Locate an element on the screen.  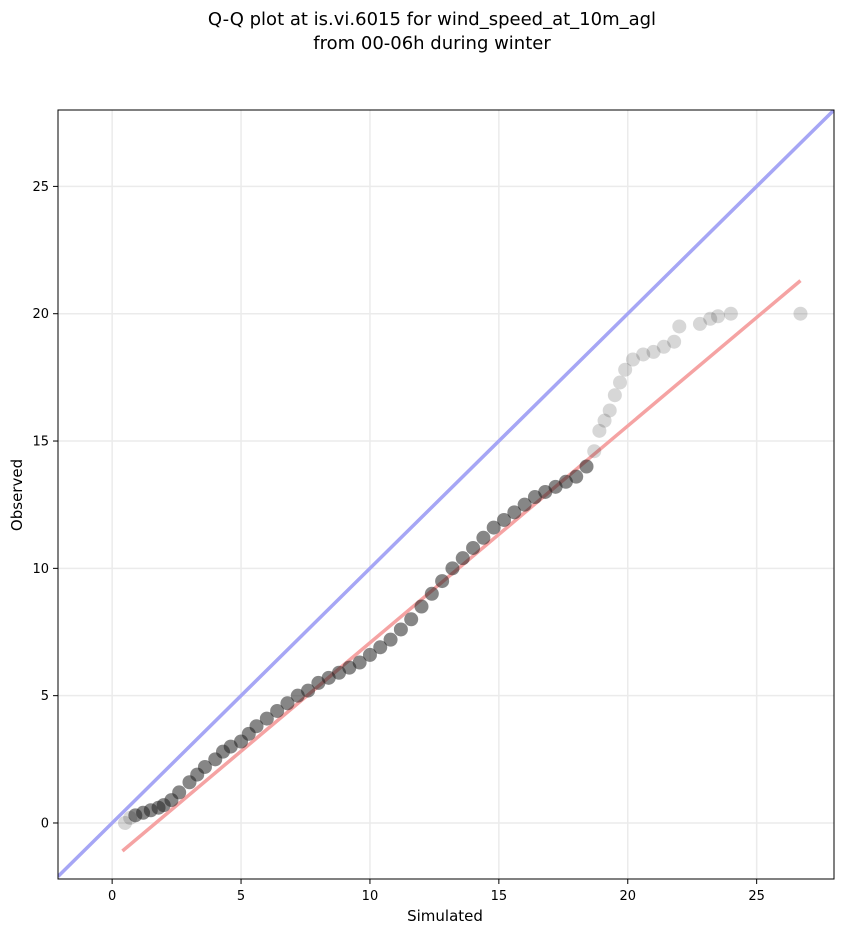
y-axis-ticks: 0 5 10 15 20 25 is located at coordinates (45, 505).